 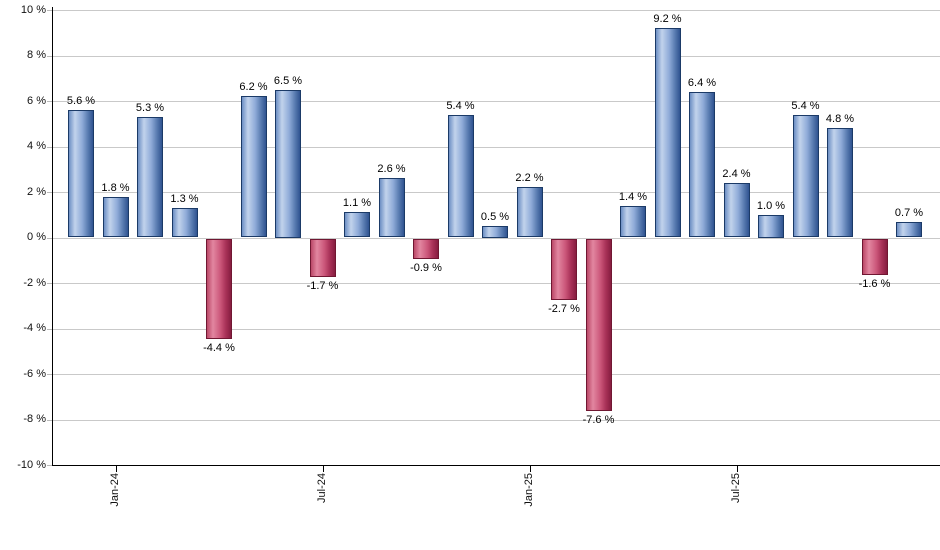 What do you see at coordinates (321, 488) in the screenshot?
I see `x-axis-label: Jul-24` at bounding box center [321, 488].